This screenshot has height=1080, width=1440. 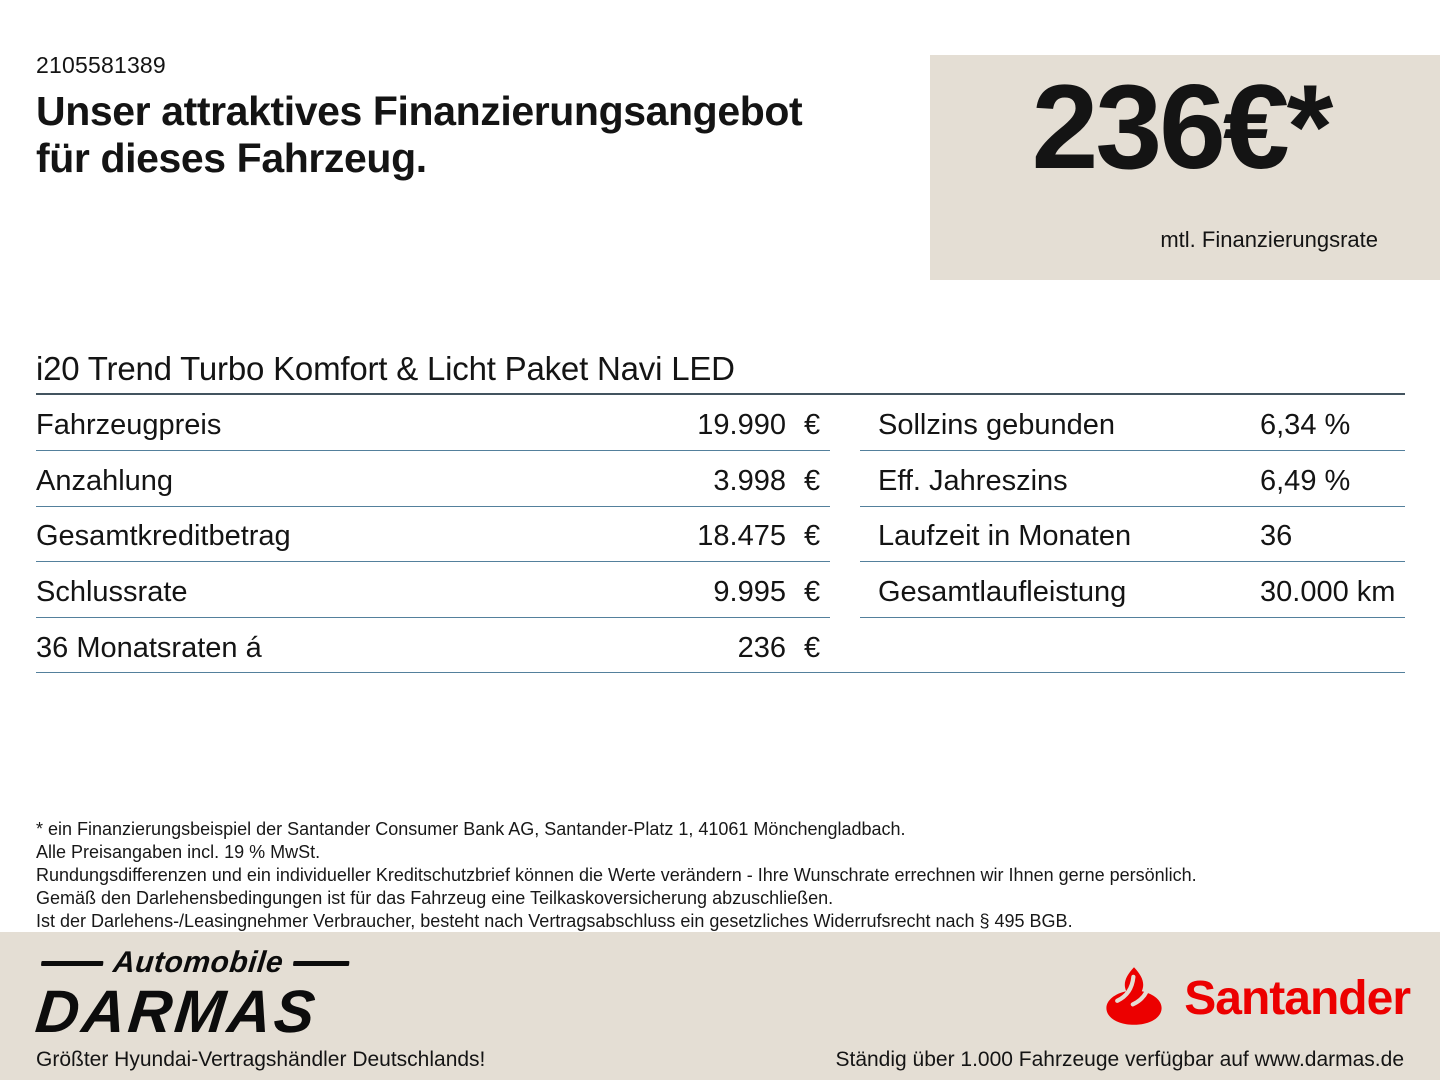 I want to click on row-label: Schlussrate, so click(x=112, y=591).